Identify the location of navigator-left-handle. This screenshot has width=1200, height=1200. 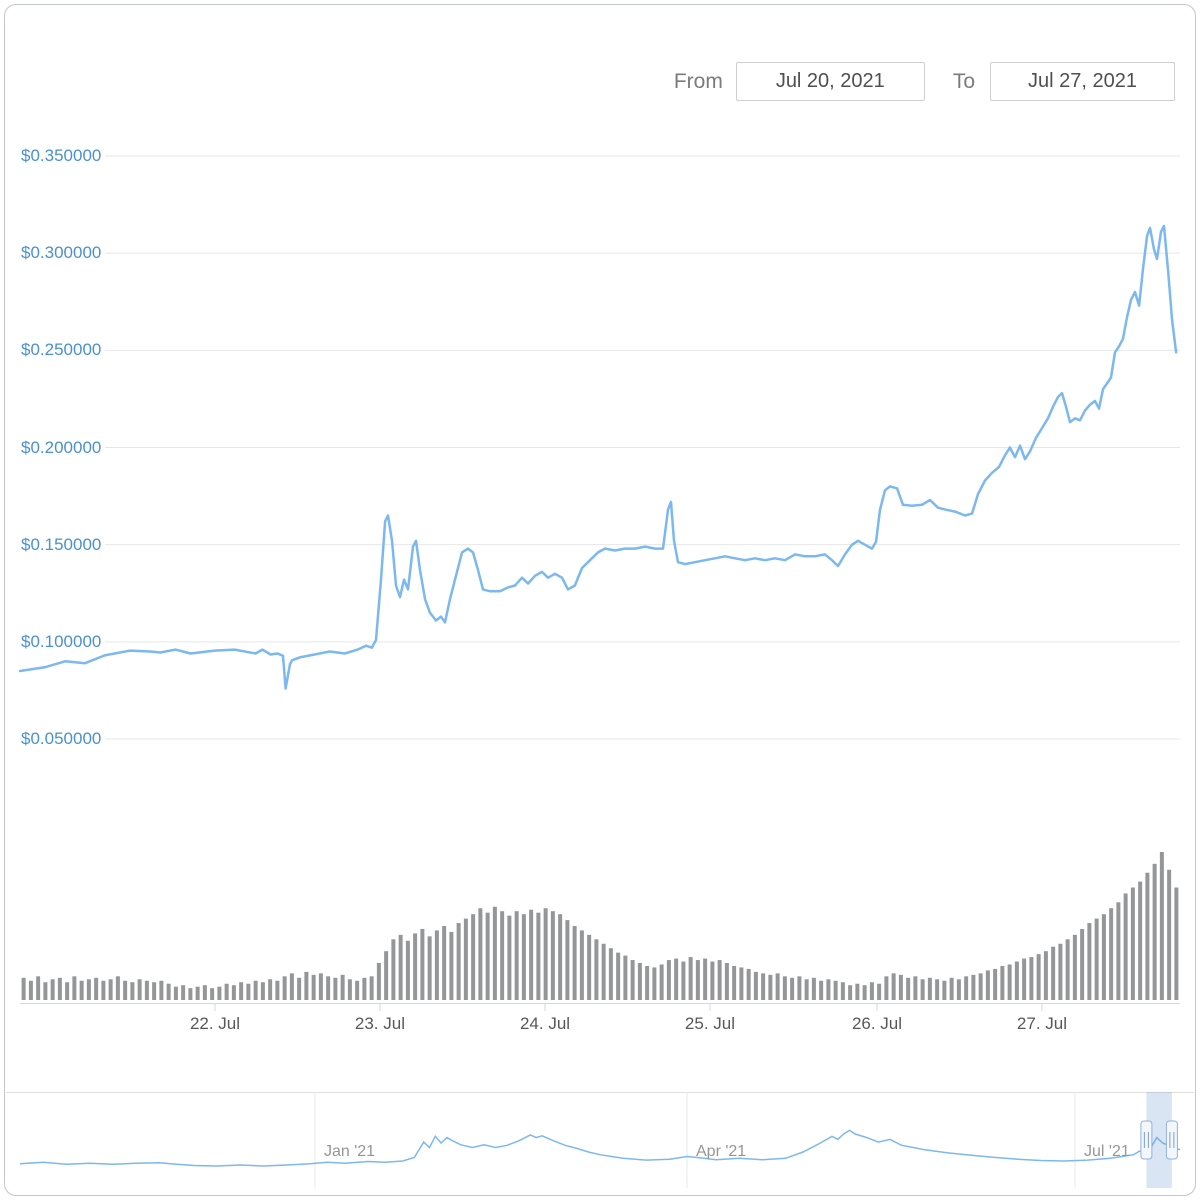
(1146, 1140).